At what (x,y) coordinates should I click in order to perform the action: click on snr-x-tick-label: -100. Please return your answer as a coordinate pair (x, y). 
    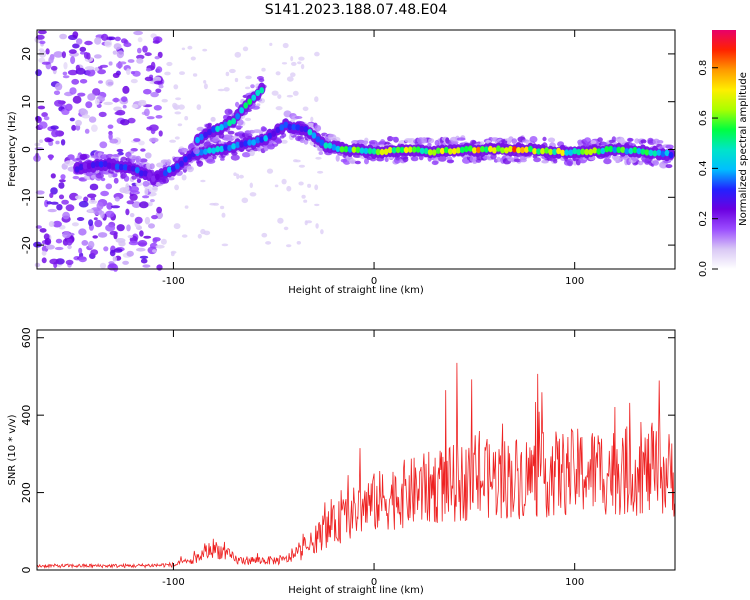
    Looking at the image, I should click on (173, 582).